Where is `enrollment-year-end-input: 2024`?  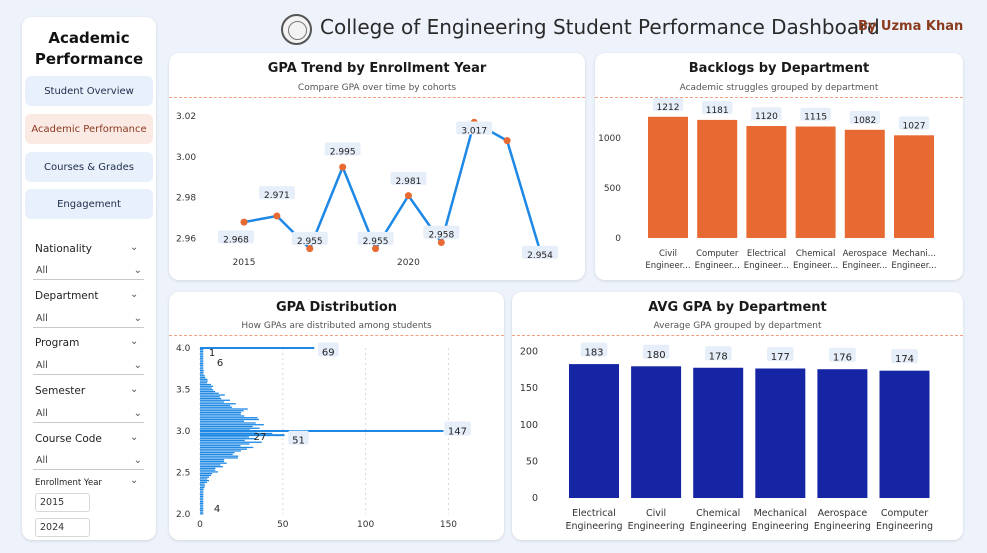
enrollment-year-end-input: 2024 is located at coordinates (62, 527).